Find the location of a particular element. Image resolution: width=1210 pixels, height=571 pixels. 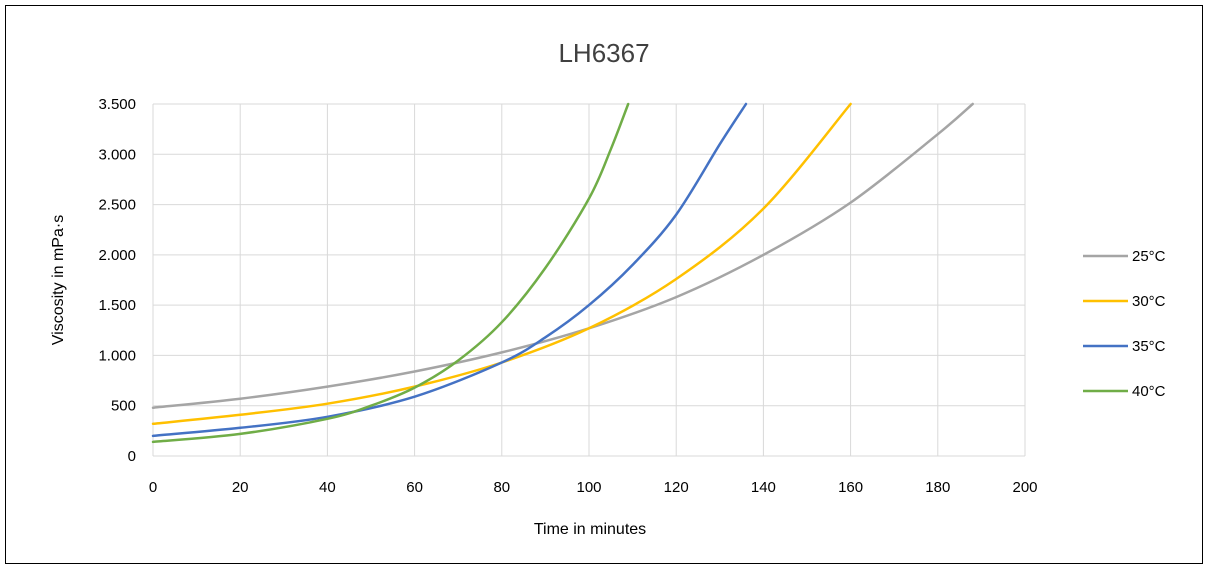

x-tick-label: 80 is located at coordinates (501, 487).